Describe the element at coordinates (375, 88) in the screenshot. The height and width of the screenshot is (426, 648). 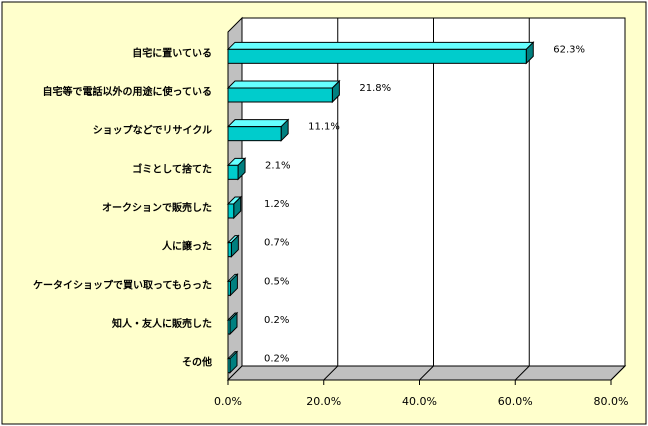
I see `value-label: 21.8%` at that location.